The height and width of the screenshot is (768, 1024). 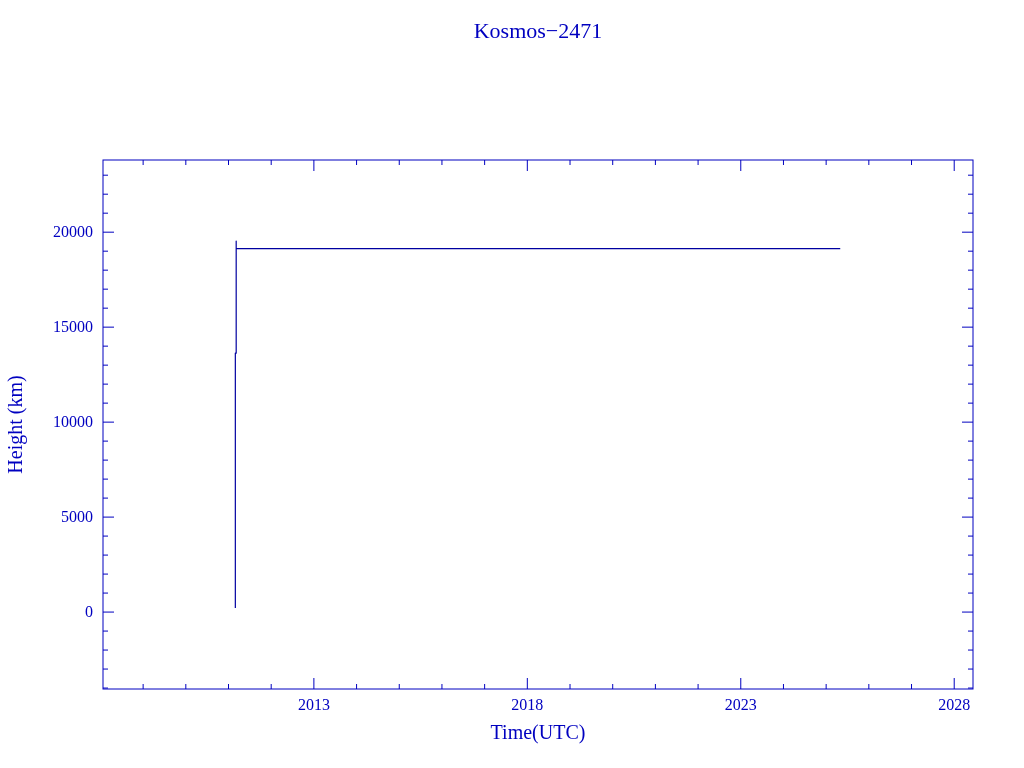 I want to click on y-tick-label: 20000, so click(x=73, y=232).